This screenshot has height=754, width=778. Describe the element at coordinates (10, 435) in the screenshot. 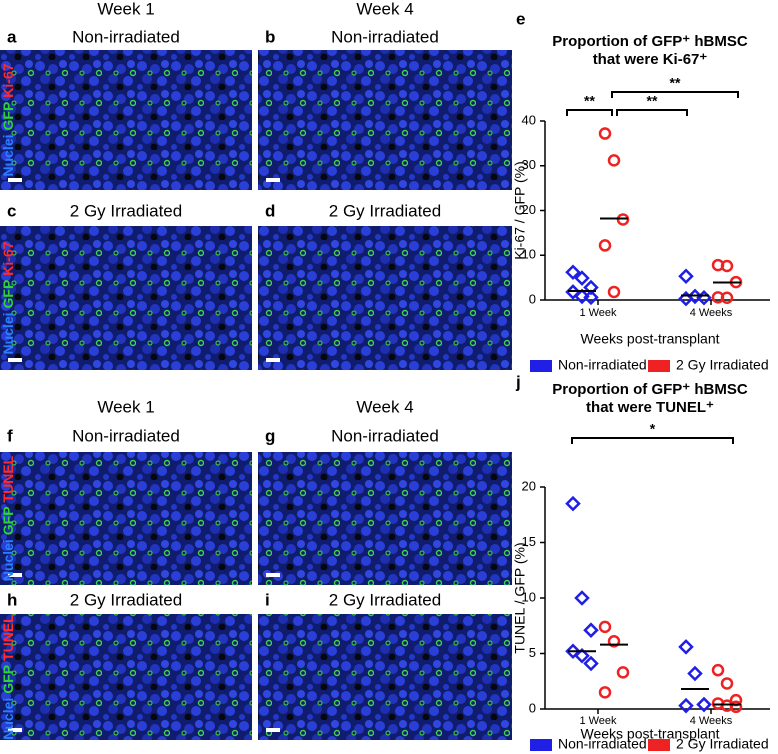

I see `panel-letter: f` at that location.